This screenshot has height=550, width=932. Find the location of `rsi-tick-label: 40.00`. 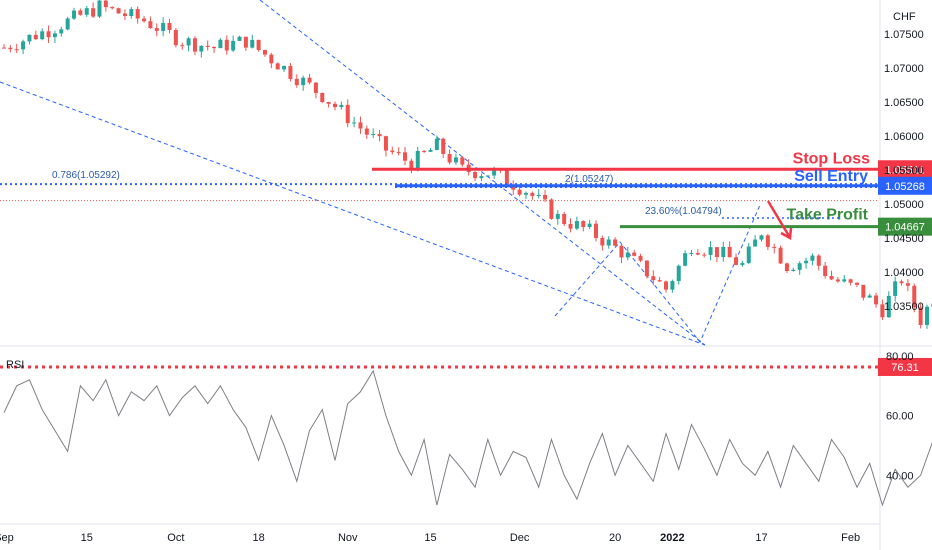

rsi-tick-label: 40.00 is located at coordinates (900, 476).